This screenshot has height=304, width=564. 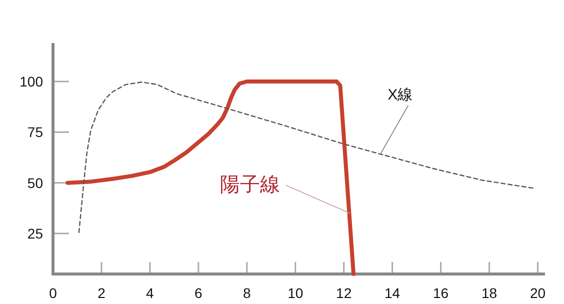 What do you see at coordinates (246, 293) in the screenshot?
I see `x-tick-label: 8` at bounding box center [246, 293].